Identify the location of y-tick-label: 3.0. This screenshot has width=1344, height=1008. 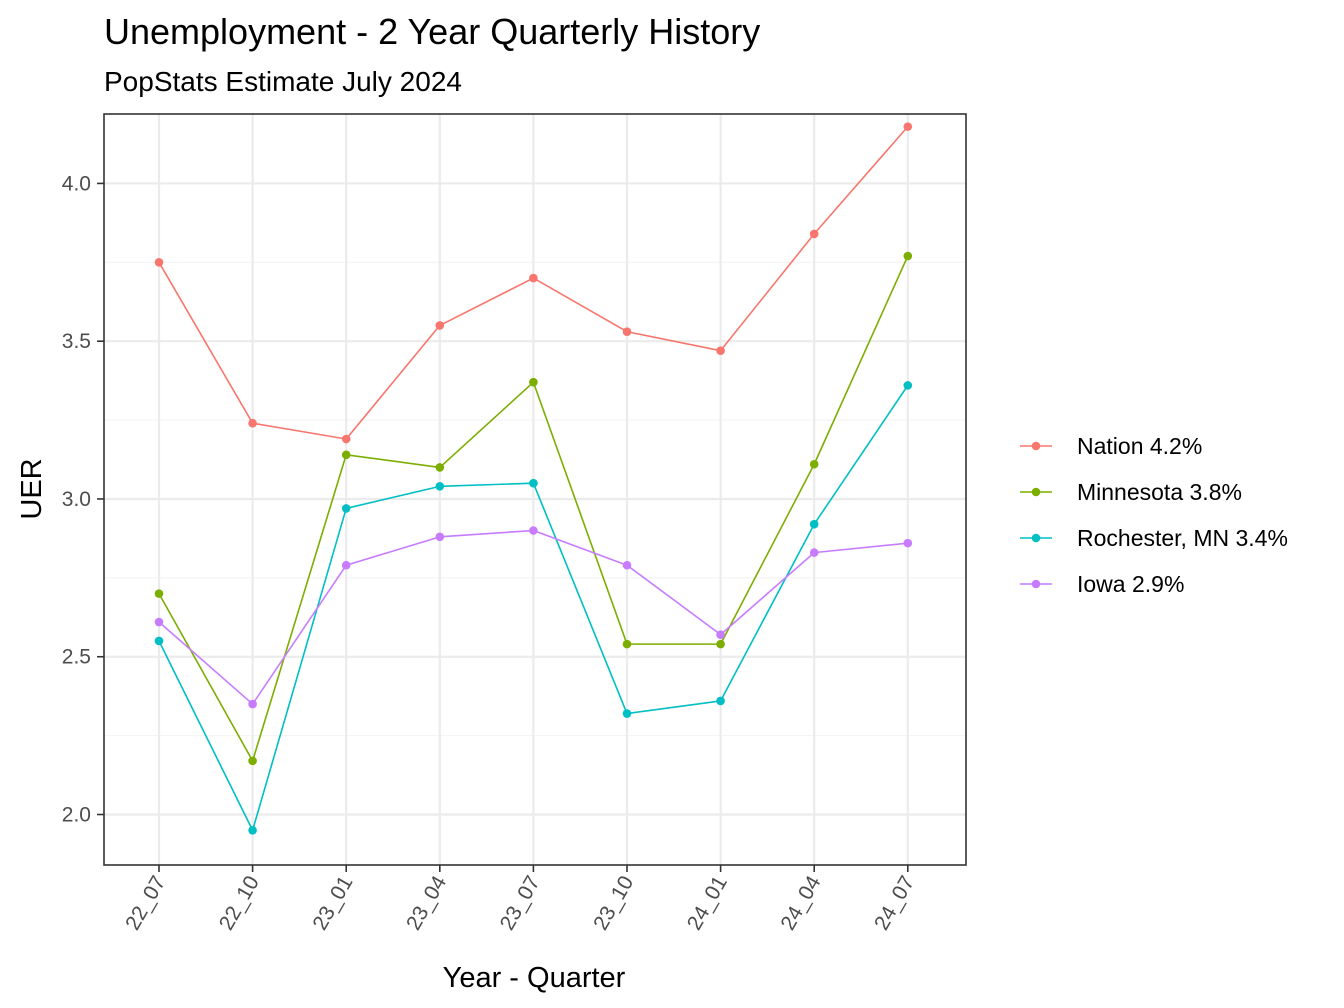
(76, 499).